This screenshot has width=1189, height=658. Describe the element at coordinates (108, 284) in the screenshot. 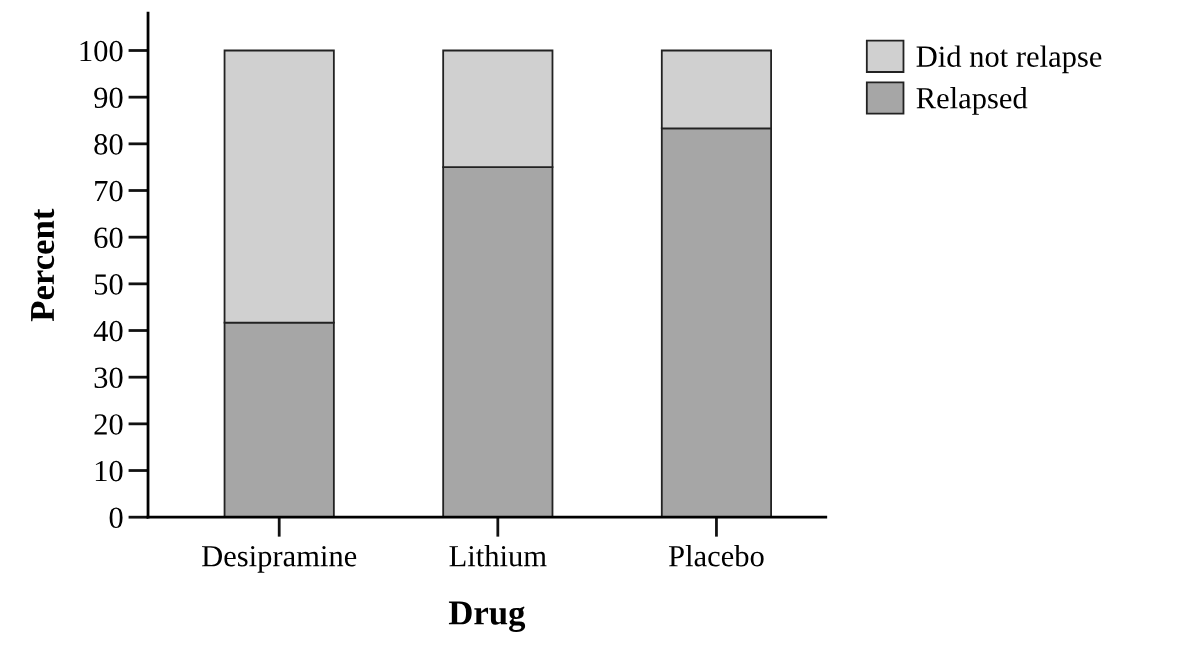

I see `y-tick-label: 50` at that location.